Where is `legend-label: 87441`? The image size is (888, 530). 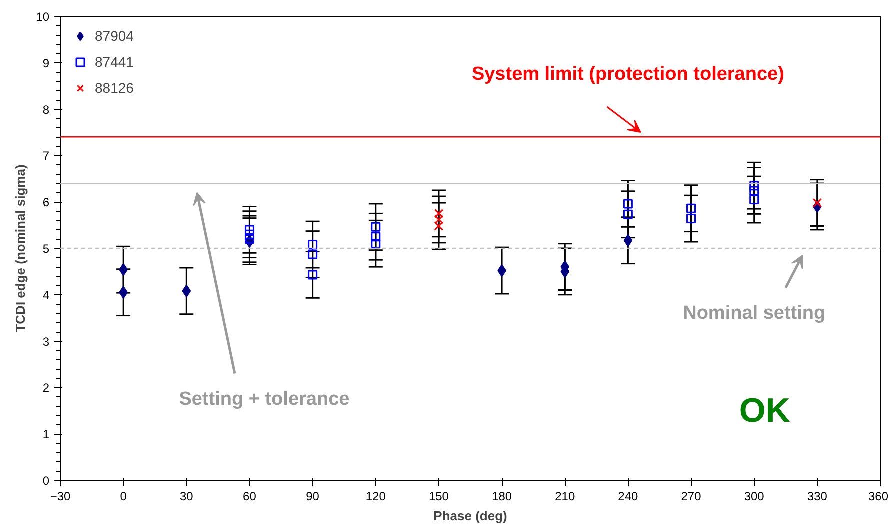
legend-label: 87441 is located at coordinates (114, 62).